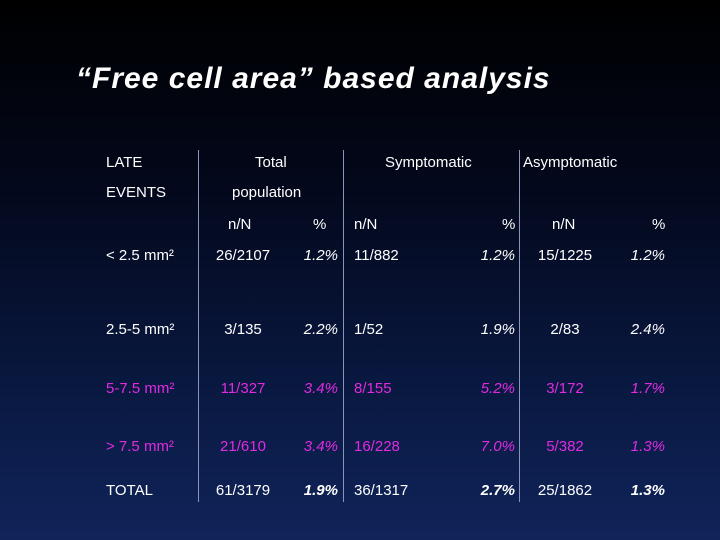 The image size is (720, 540). I want to click on cell-asym-nn: 2/83, so click(565, 329).